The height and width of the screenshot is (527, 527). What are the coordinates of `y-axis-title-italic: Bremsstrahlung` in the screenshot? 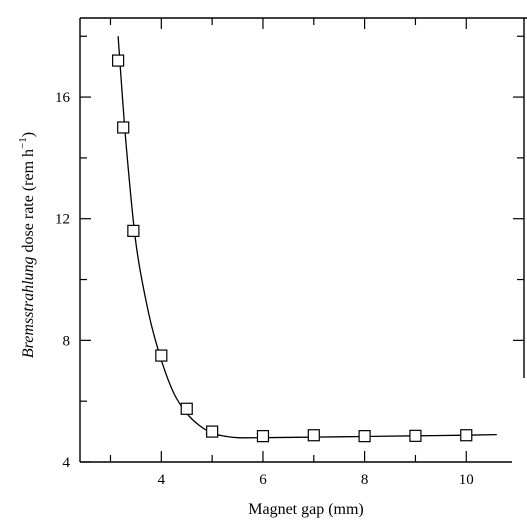 It's located at (28, 307).